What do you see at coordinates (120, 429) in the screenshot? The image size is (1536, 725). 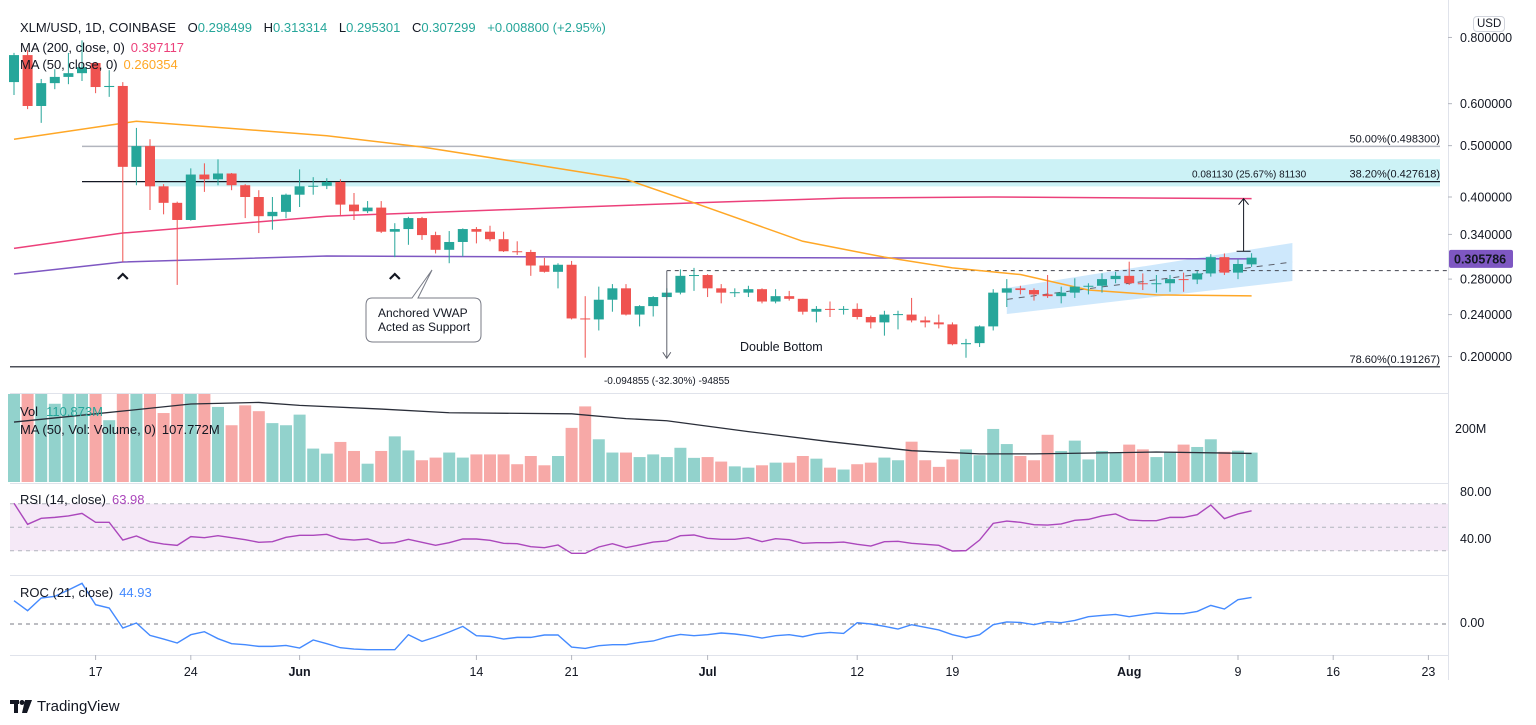 I see `volume-ma-legend: MA (50, Vol: Volume, 0) 107.772M` at bounding box center [120, 429].